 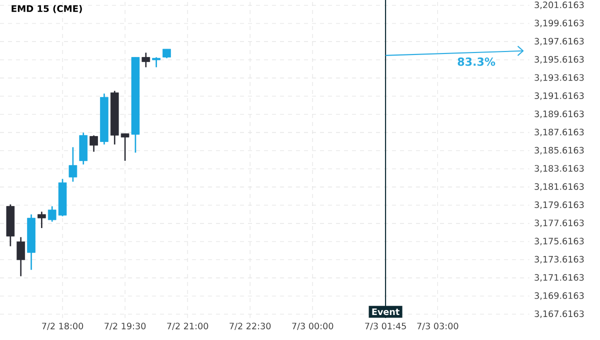 What do you see at coordinates (559, 78) in the screenshot?
I see `y-tick-label: 3,193.6163` at bounding box center [559, 78].